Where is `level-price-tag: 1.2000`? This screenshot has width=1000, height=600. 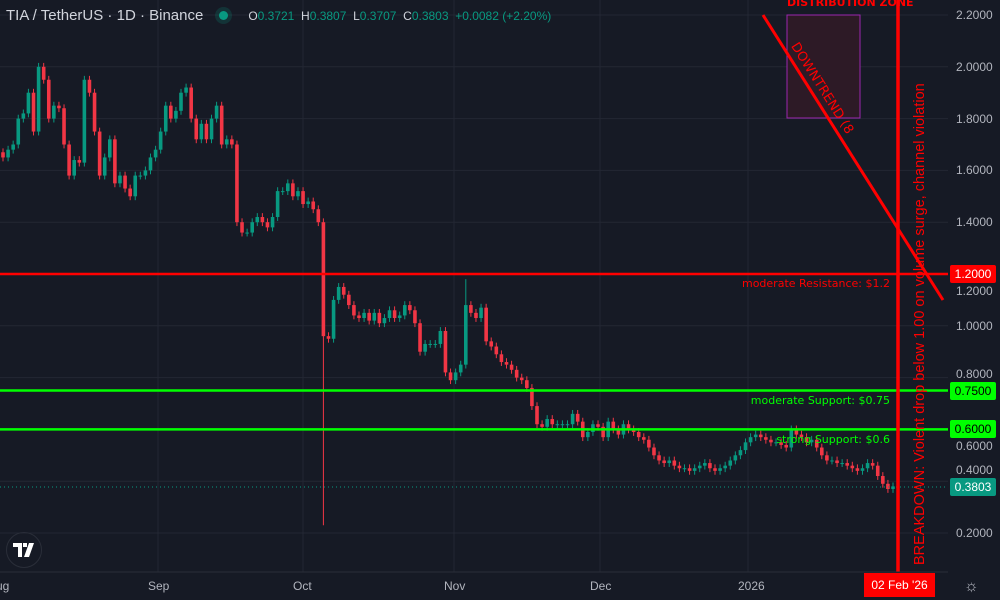
level-price-tag: 1.2000 is located at coordinates (973, 274).